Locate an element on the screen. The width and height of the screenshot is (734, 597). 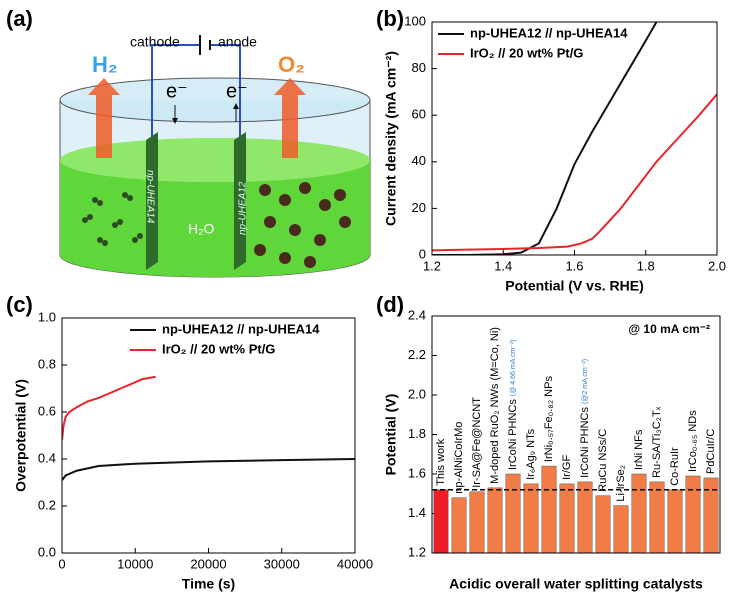
diagram-label: np-UHEA12 is located at coordinates (243, 208).